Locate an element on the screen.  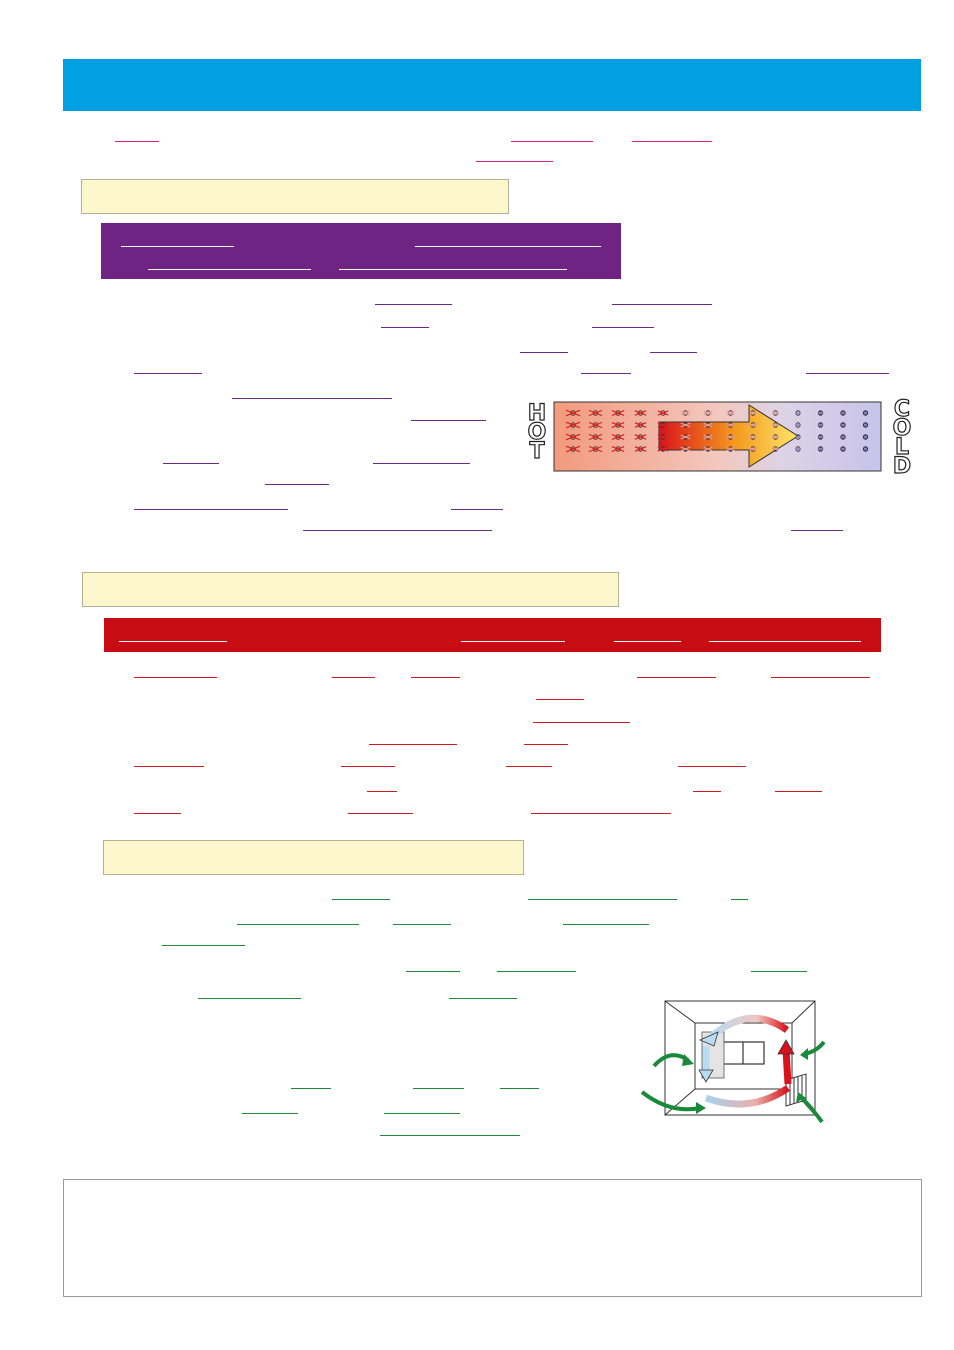
footer-box is located at coordinates (492, 1238).